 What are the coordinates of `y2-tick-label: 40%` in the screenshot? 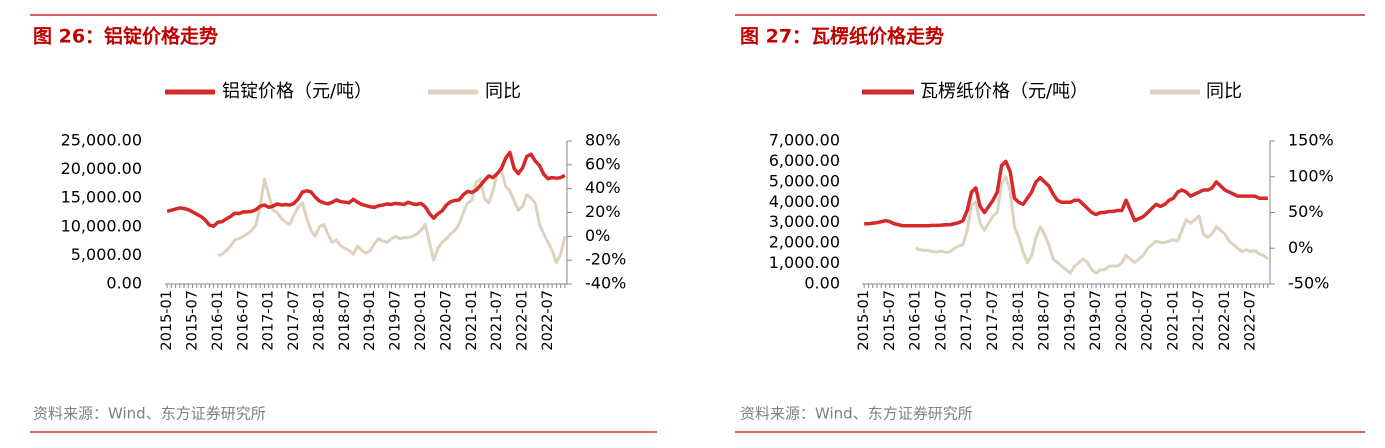 It's located at (603, 187).